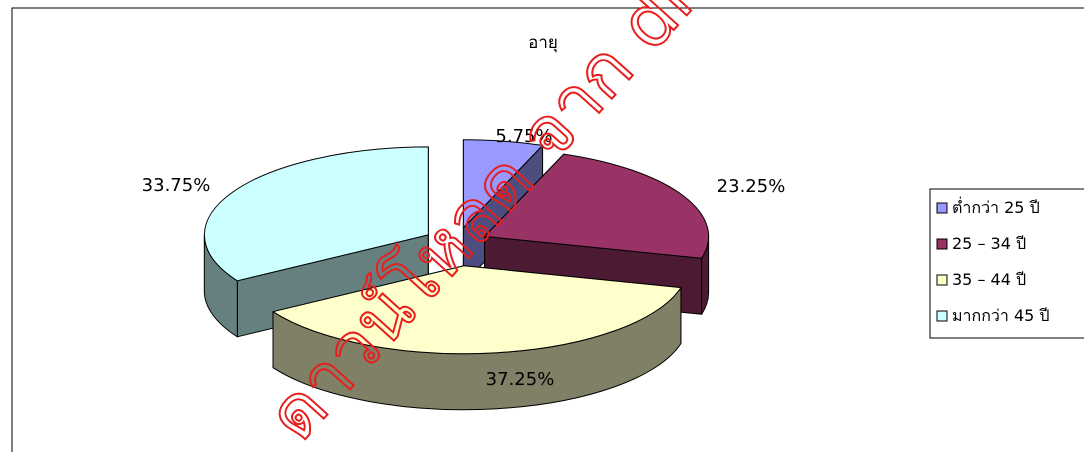 This screenshot has width=1084, height=452. Describe the element at coordinates (176, 185) in the screenshot. I see `data-label-over-45: 33.75%` at that location.